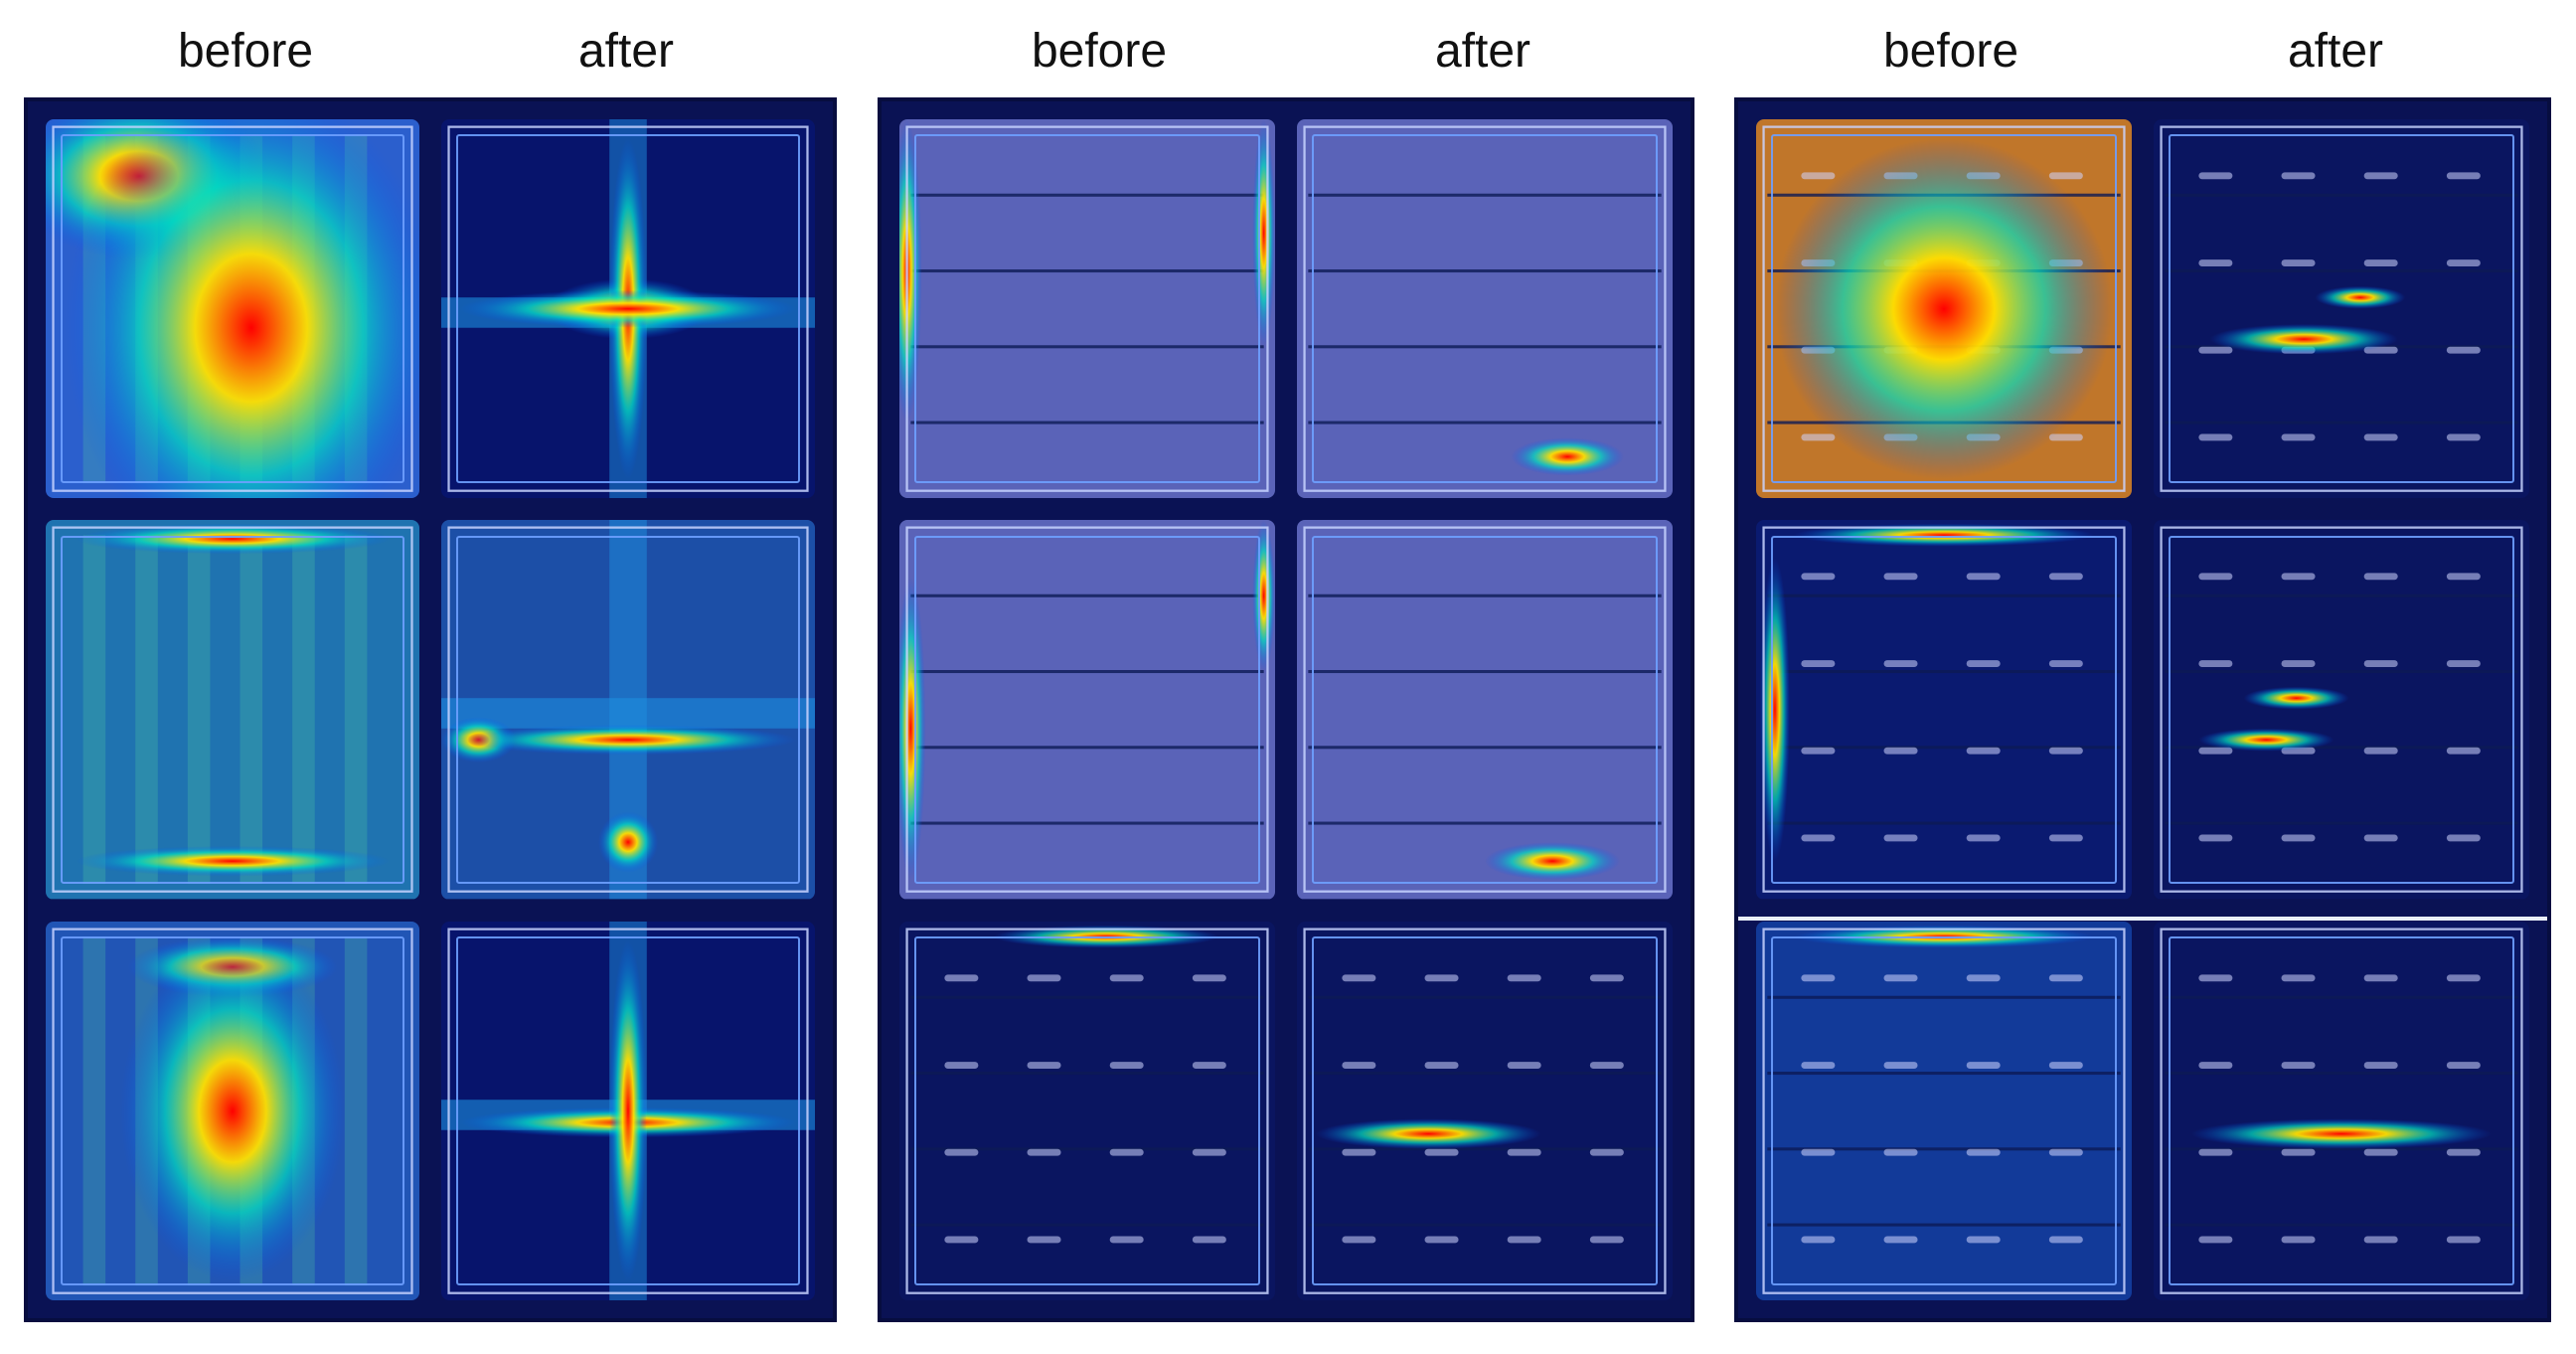  I want to click on heatmap-p3-r3-after, so click(2341, 1110).